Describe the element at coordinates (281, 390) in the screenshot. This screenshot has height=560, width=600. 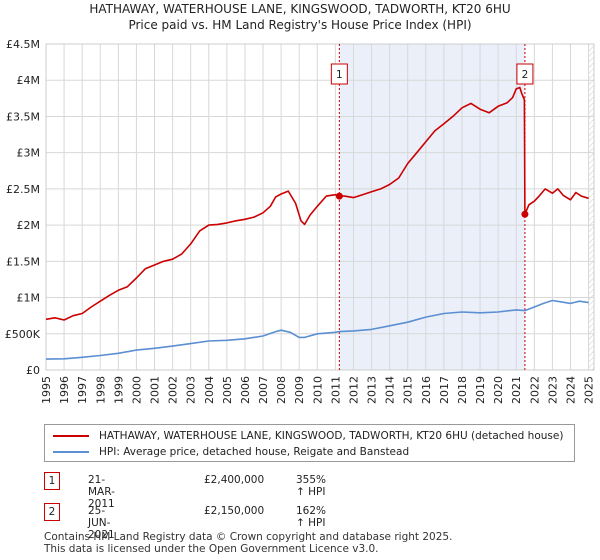
I see `x-tick-label: 2008` at that location.